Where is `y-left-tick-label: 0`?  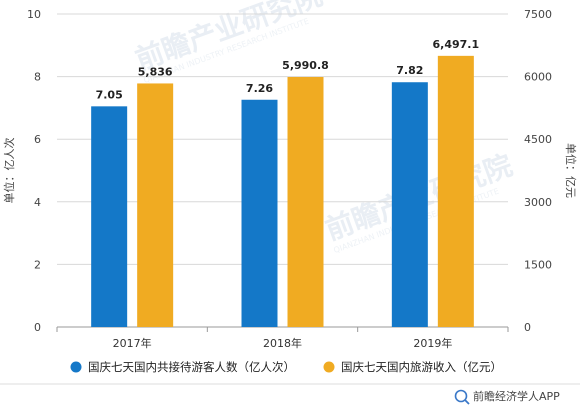
y-left-tick-label: 0 is located at coordinates (37, 327).